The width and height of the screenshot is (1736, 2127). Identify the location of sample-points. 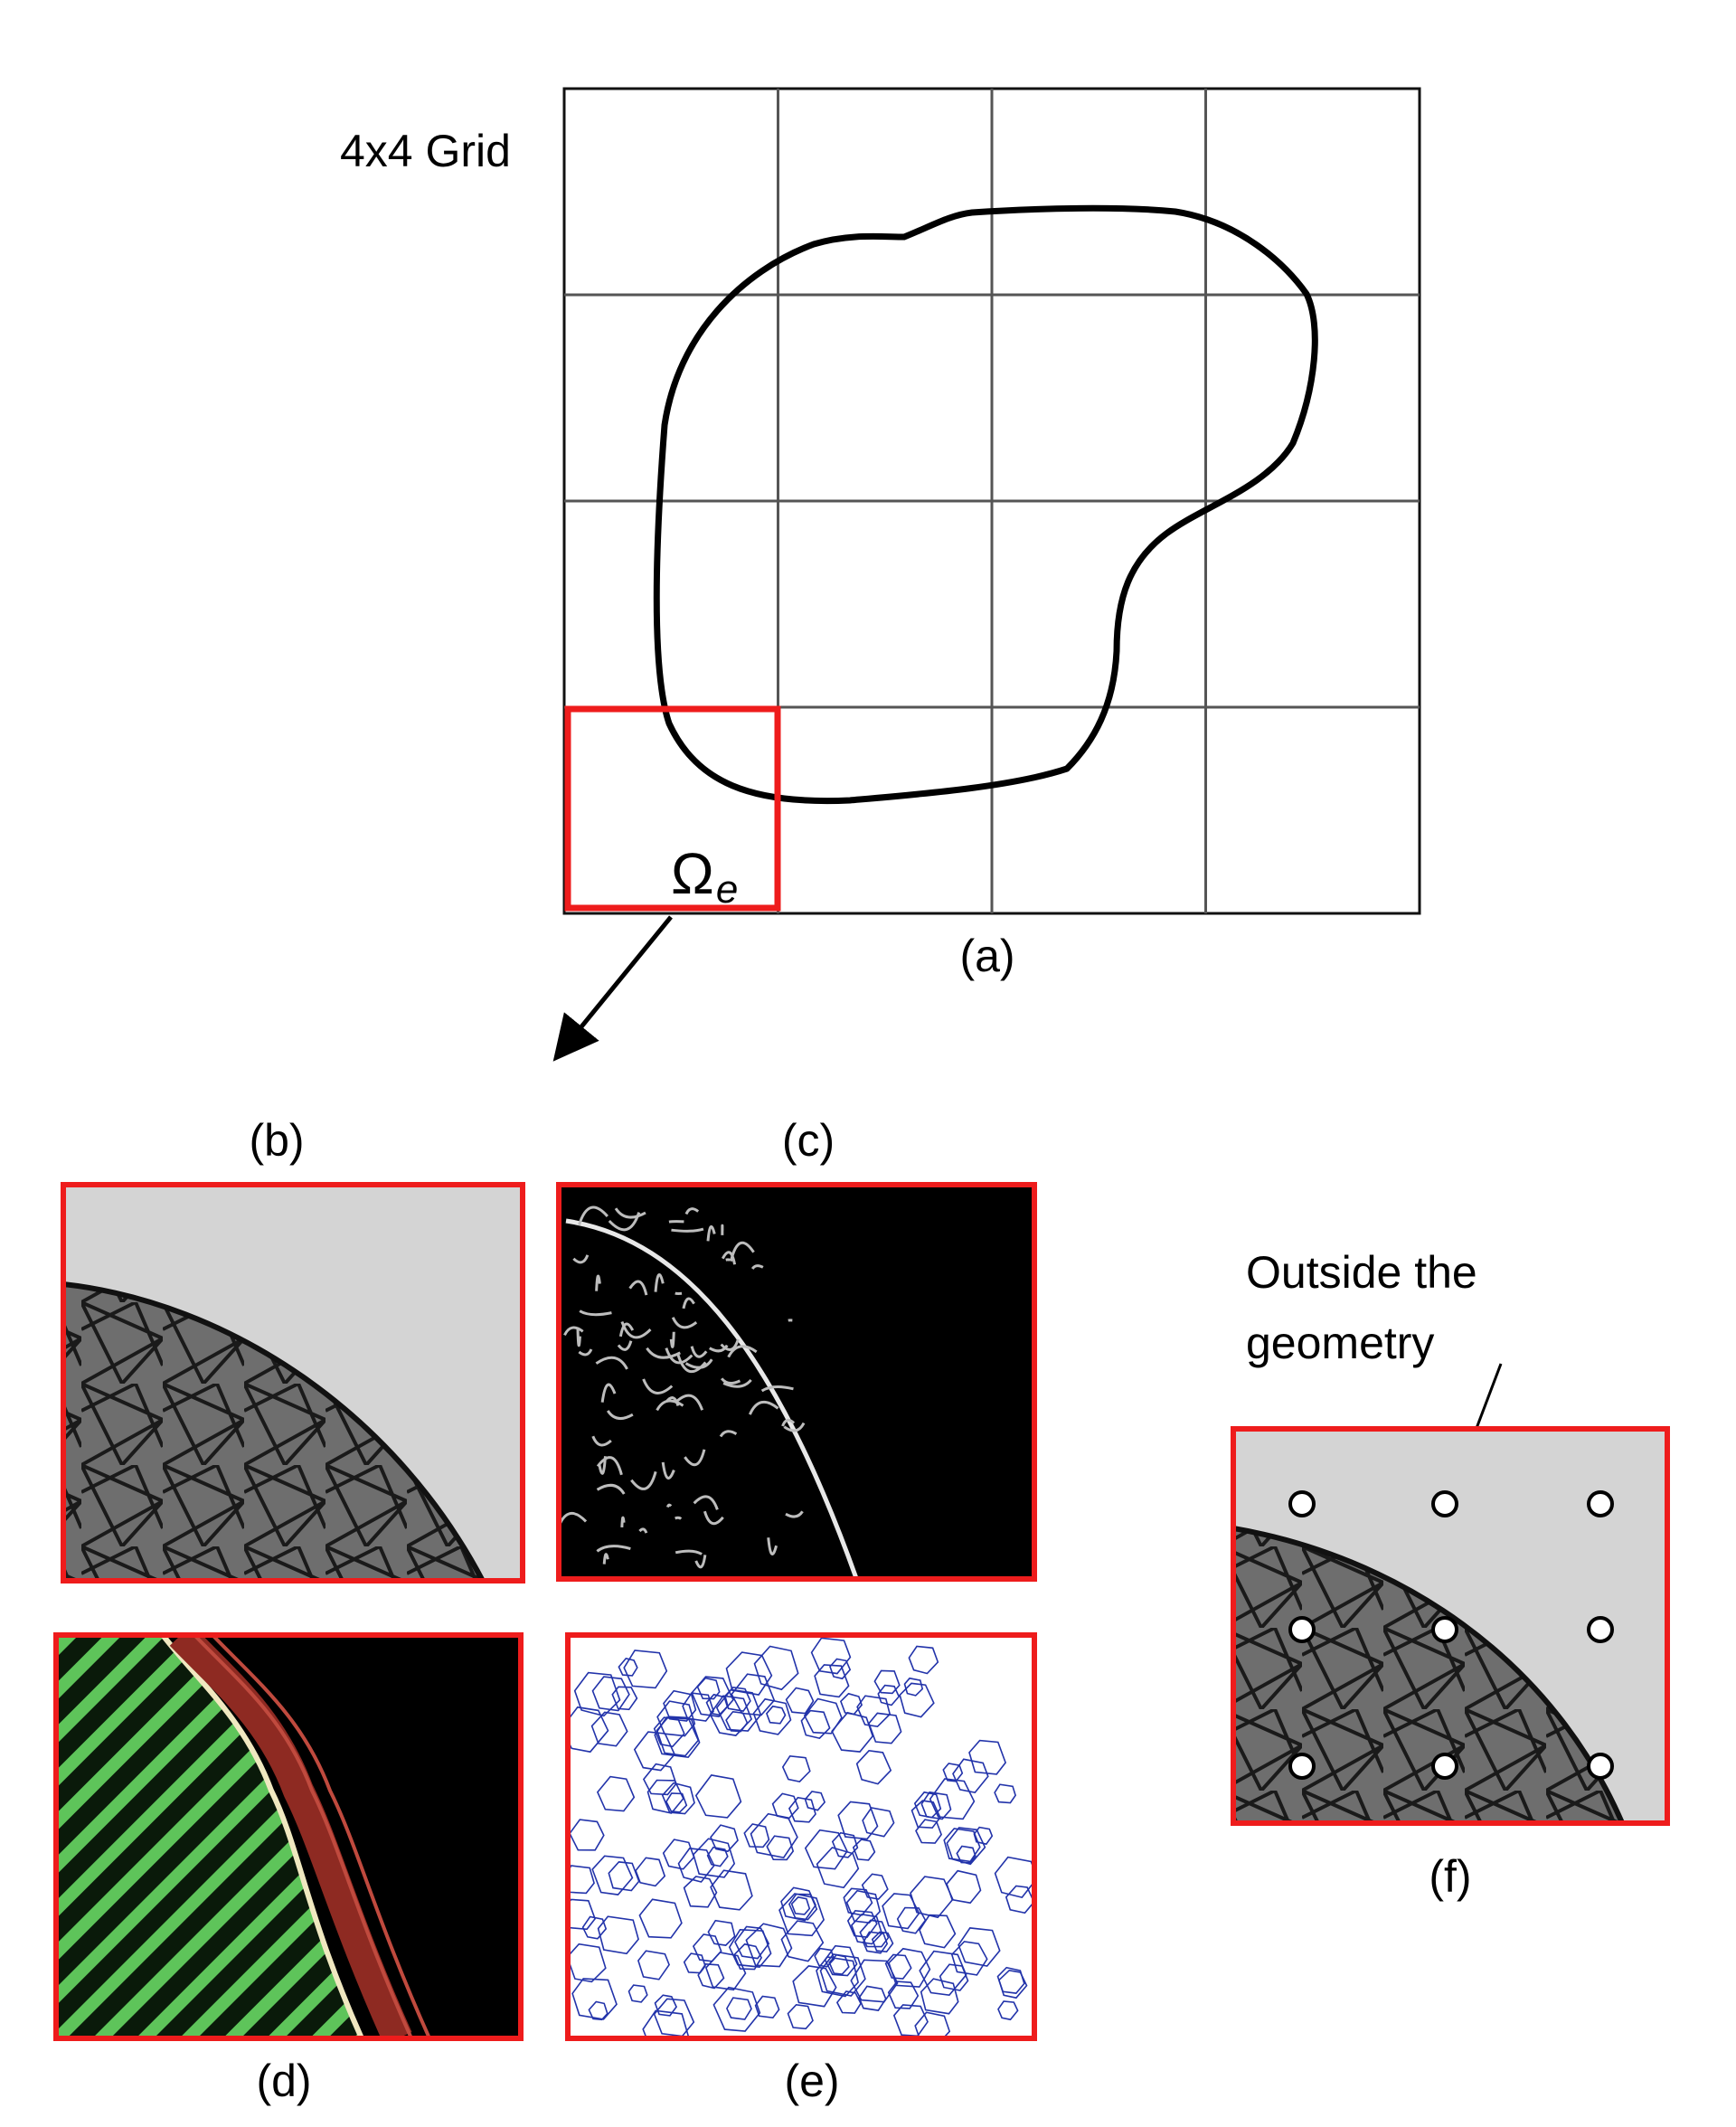
(1451, 1635).